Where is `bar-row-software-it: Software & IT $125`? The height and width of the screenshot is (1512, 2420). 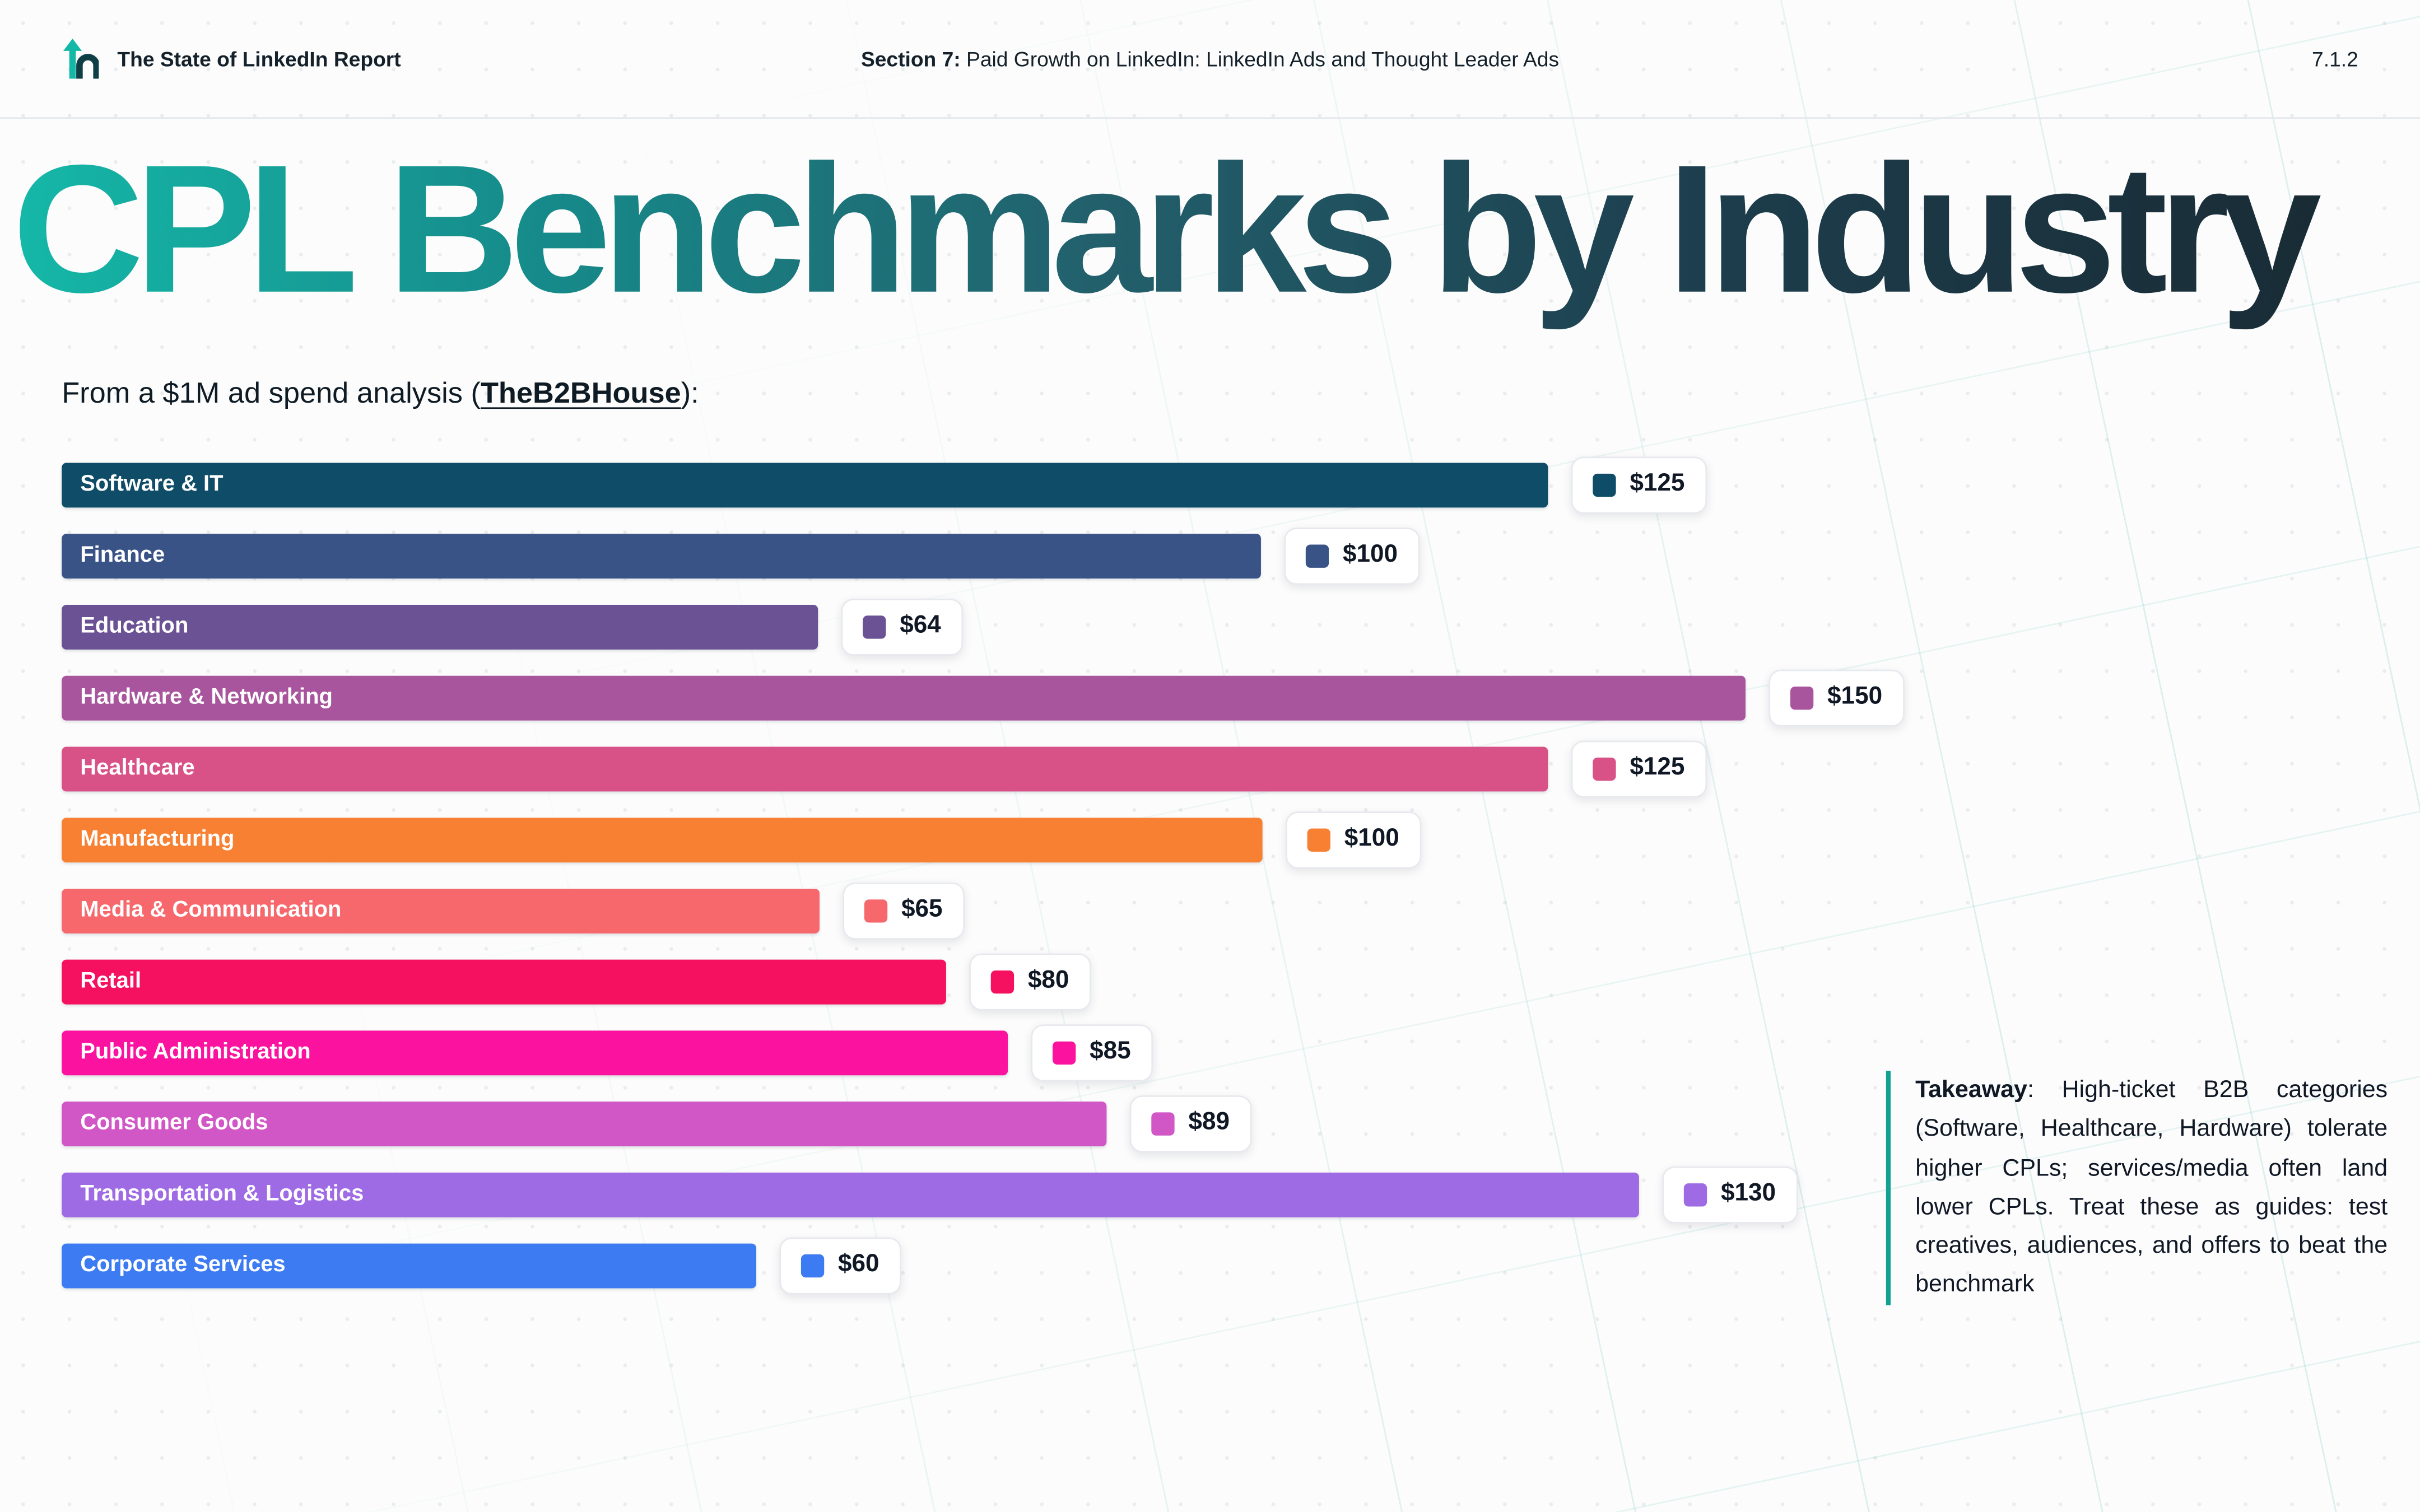
bar-row-software-it: Software & IT $125 is located at coordinates (1241, 485).